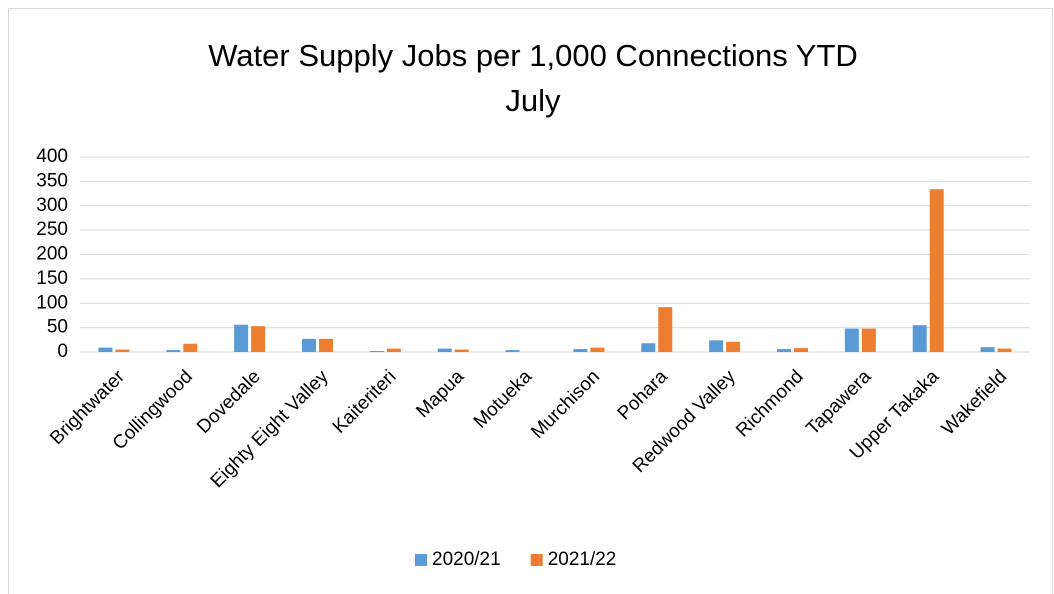  What do you see at coordinates (466, 559) in the screenshot?
I see `legend-label: 2020/21` at bounding box center [466, 559].